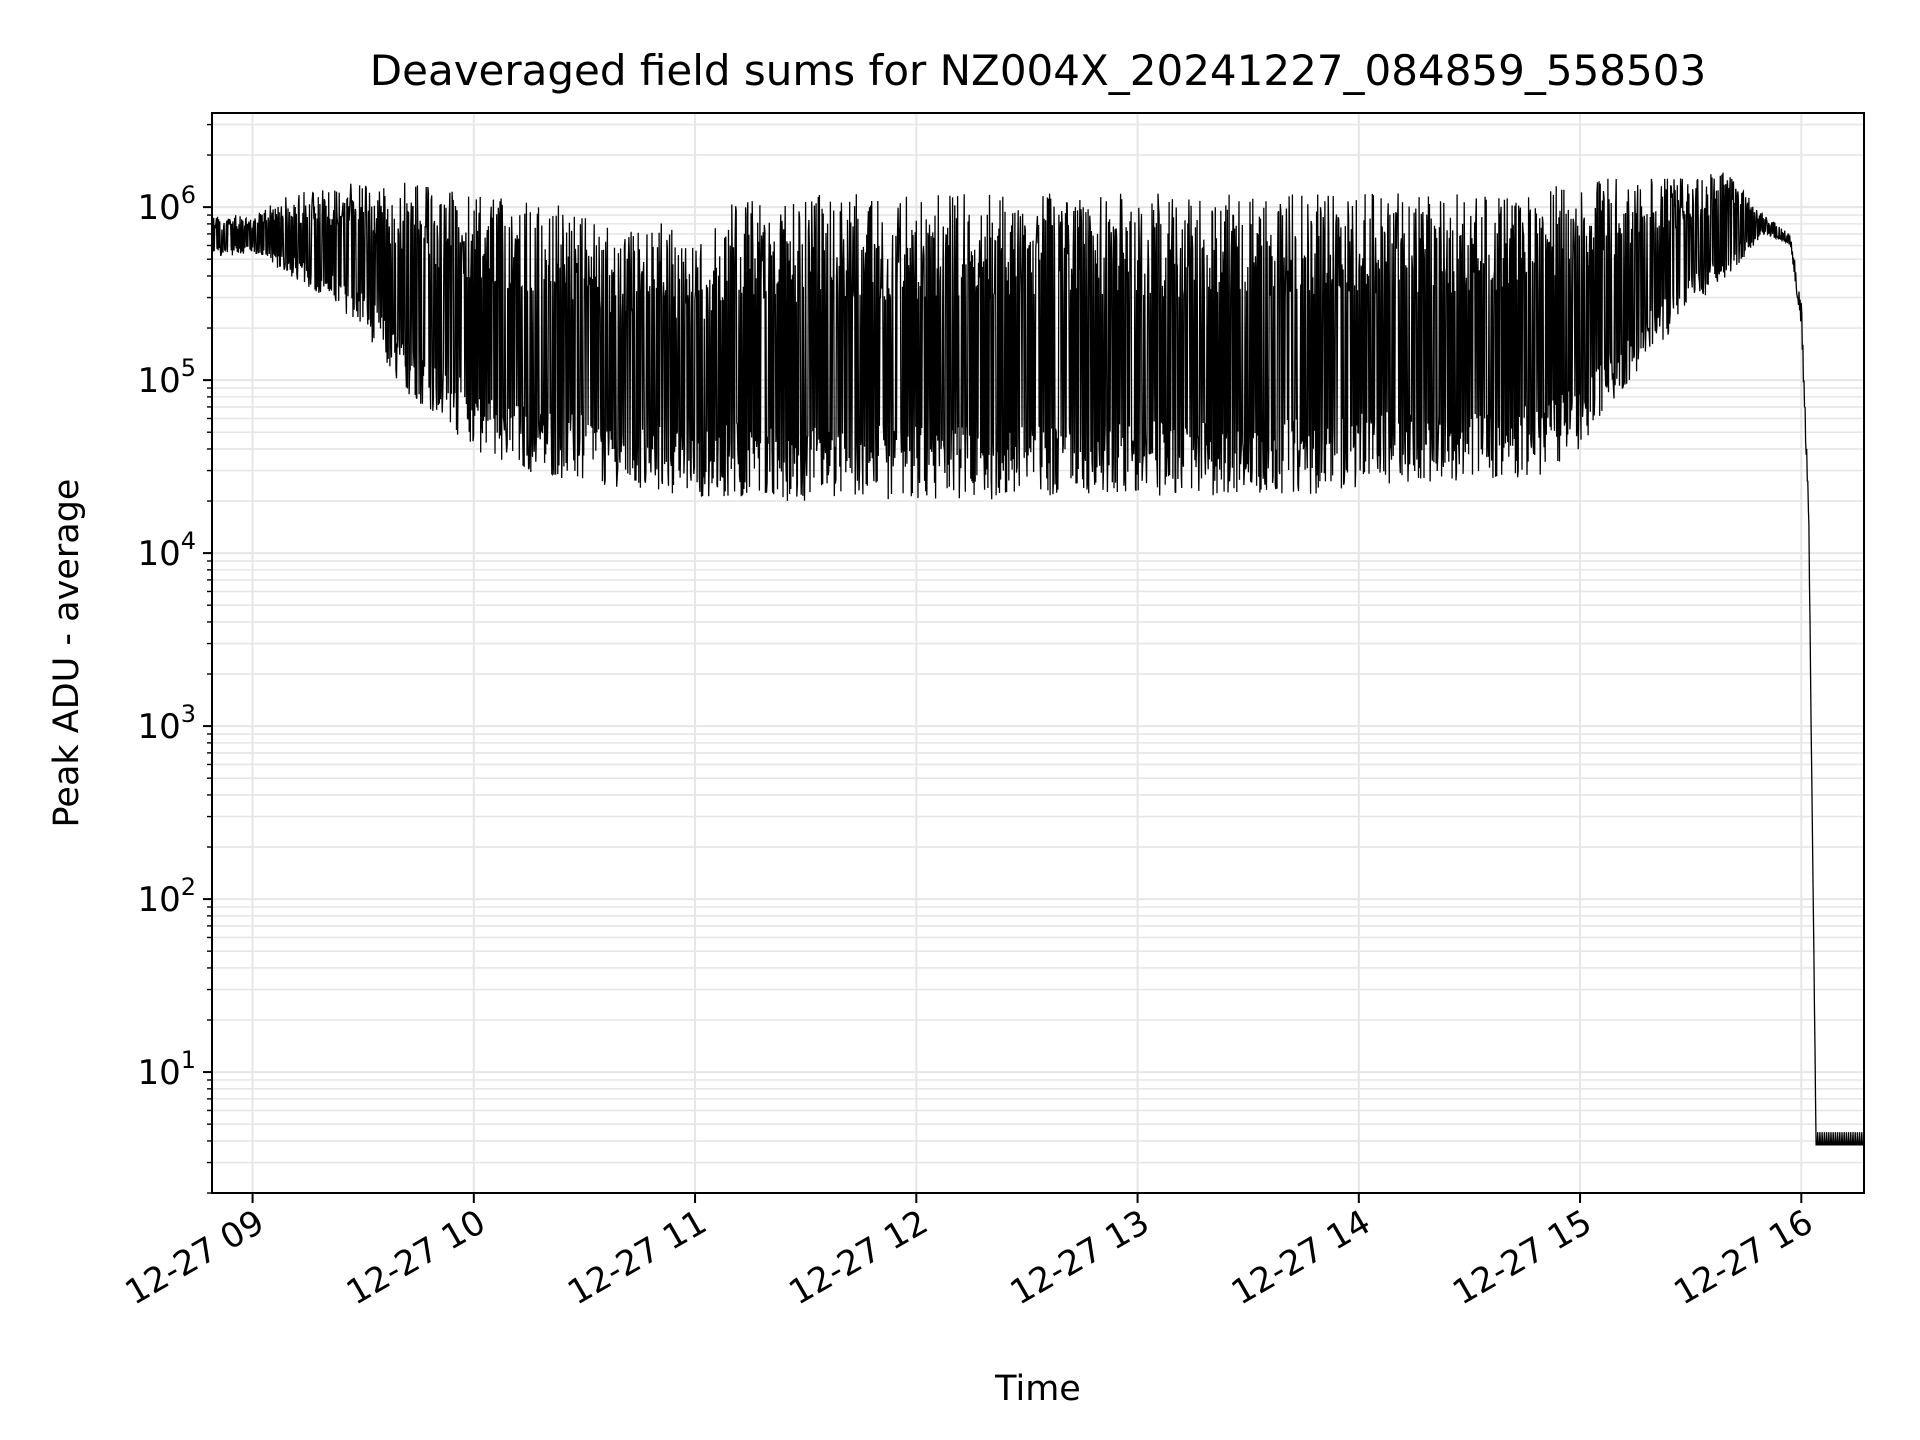 Image resolution: width=1920 pixels, height=1440 pixels. I want to click on y-tick-label: 10⁴, so click(166, 550).